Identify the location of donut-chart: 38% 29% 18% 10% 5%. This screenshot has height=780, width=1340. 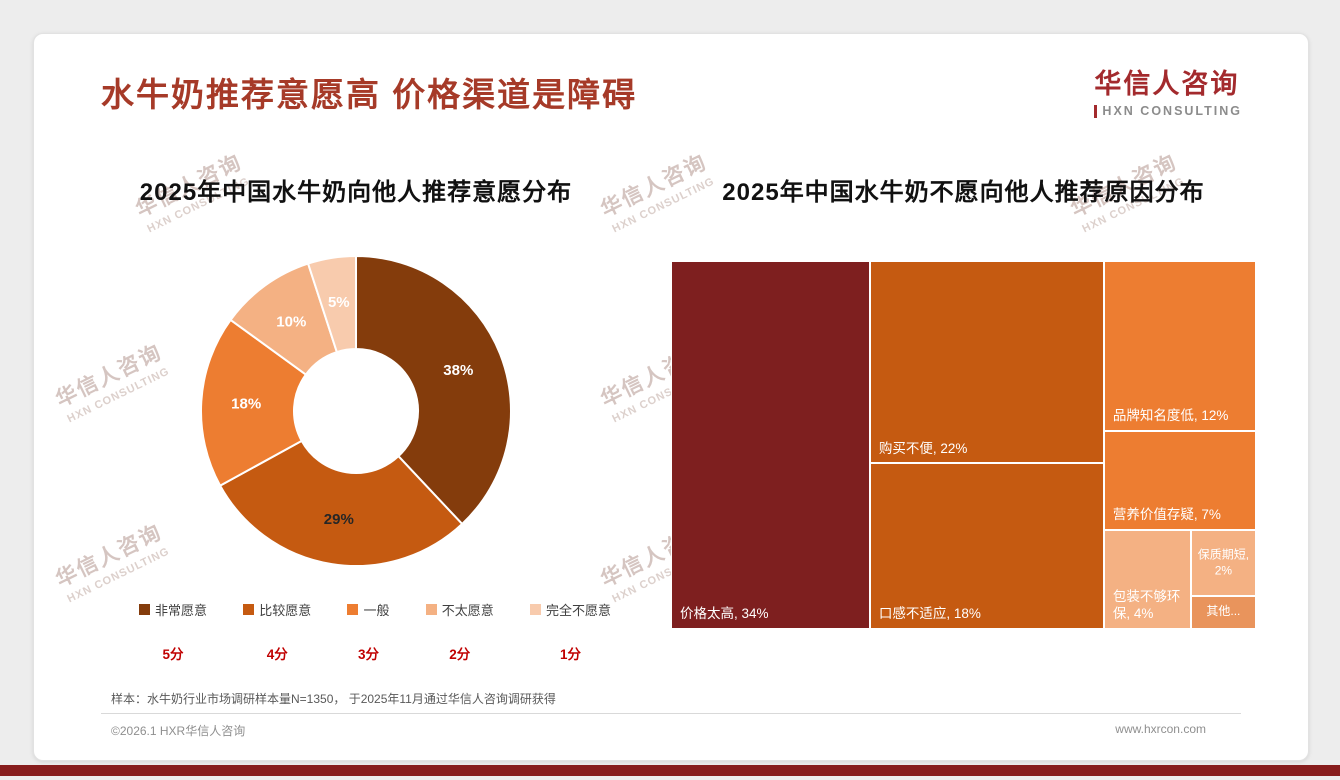
(356, 411).